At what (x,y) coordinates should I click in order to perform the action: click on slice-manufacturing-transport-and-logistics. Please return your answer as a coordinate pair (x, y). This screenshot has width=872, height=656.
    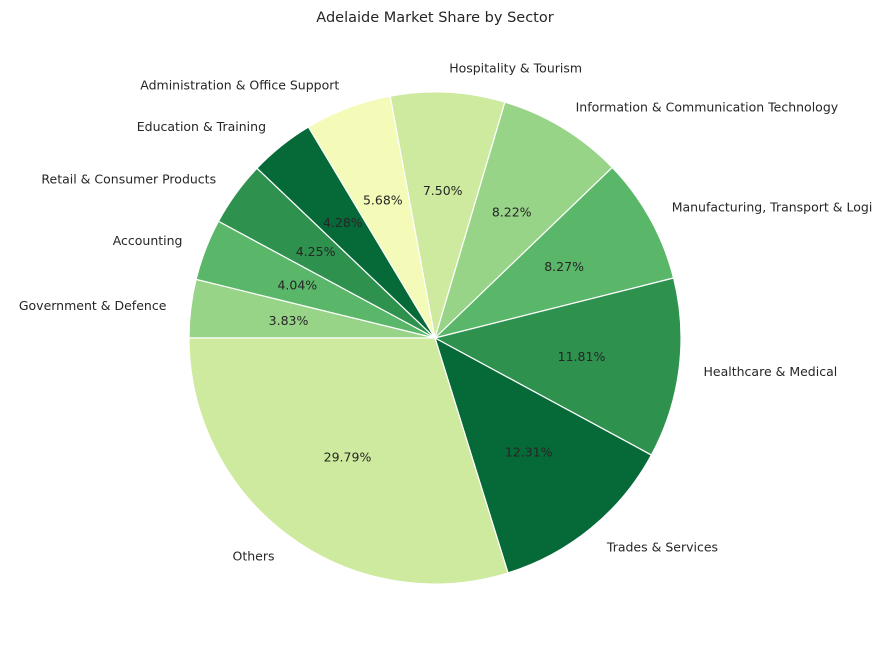
    Looking at the image, I should click on (553, 253).